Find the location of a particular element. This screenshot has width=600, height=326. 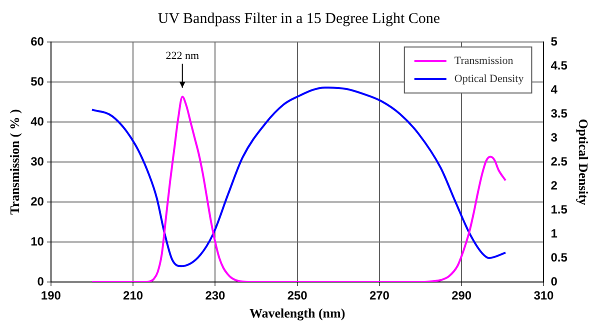

legend-label: Transmission is located at coordinates (484, 60).